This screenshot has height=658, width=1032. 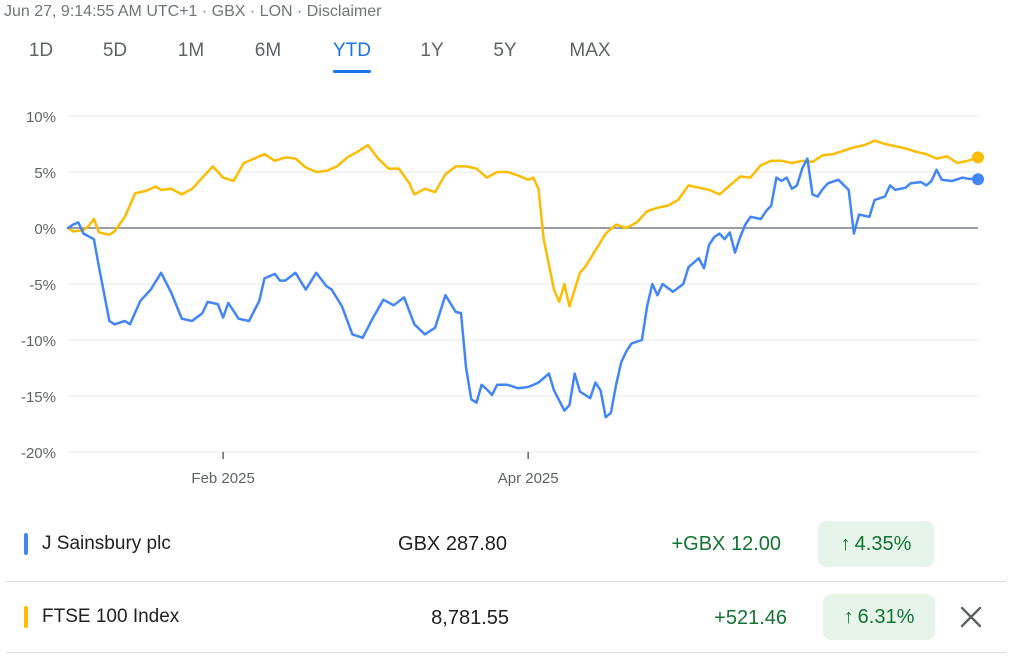 What do you see at coordinates (432, 50) in the screenshot?
I see `tab-1y: 1Y` at bounding box center [432, 50].